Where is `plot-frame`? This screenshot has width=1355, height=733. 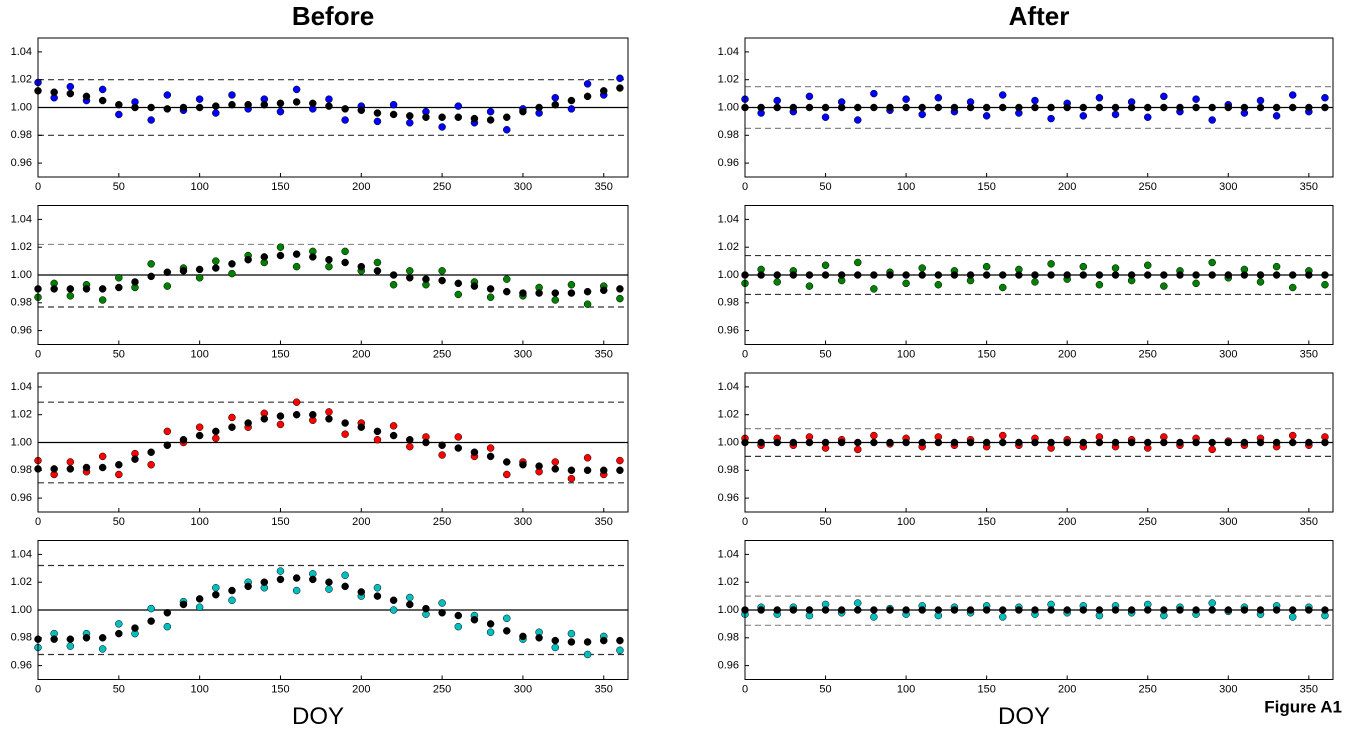 plot-frame is located at coordinates (1039, 275).